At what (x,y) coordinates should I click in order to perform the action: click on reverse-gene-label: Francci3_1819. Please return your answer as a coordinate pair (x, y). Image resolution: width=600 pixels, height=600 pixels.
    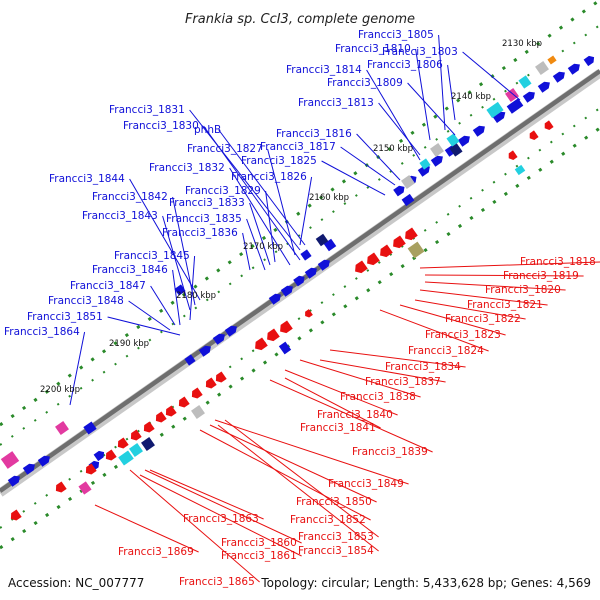
    Looking at the image, I should click on (541, 276).